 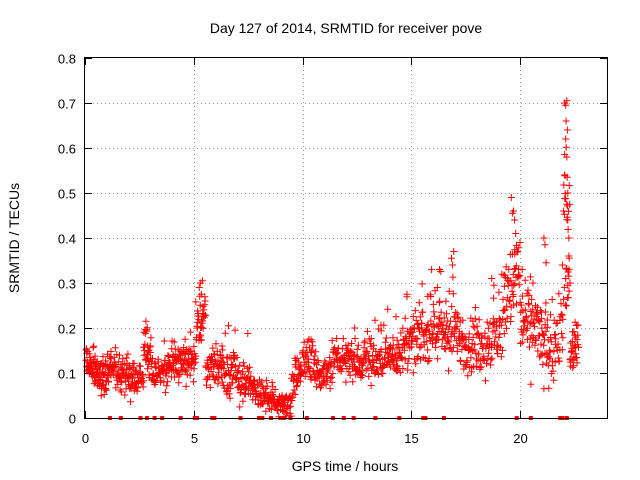 What do you see at coordinates (67, 374) in the screenshot?
I see `y-tick-label: 0.1` at bounding box center [67, 374].